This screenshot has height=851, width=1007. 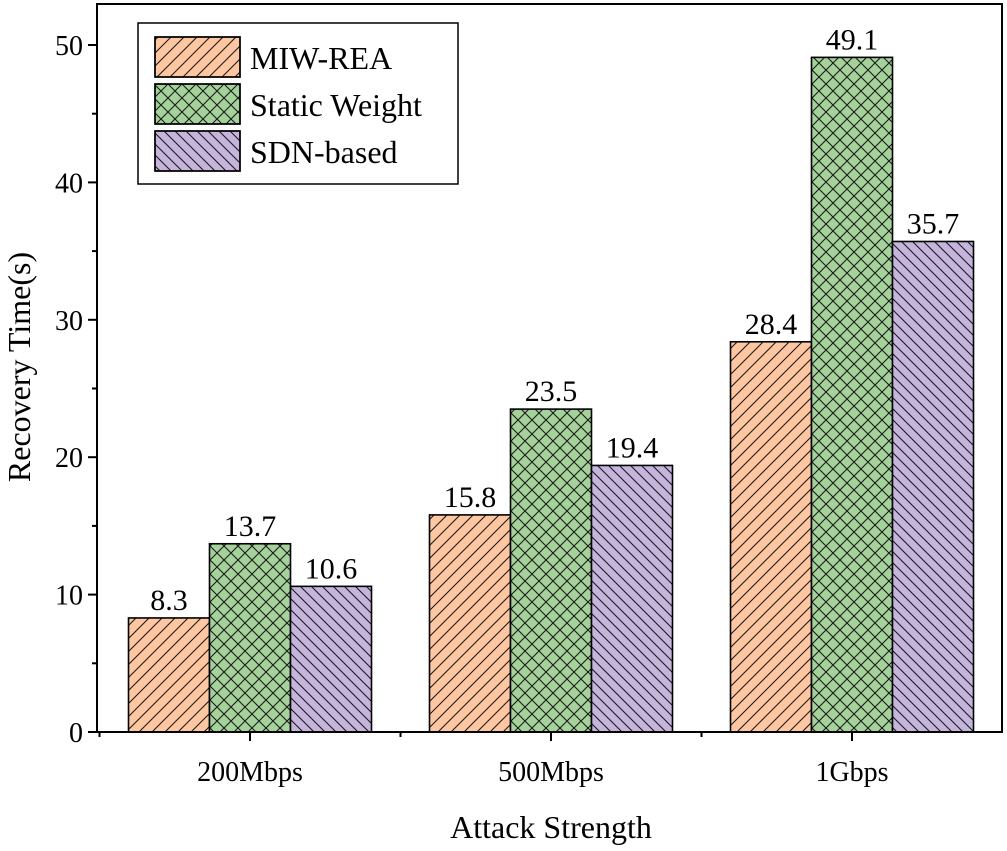 I want to click on value-label-static-weight-1gbps: 49.1, so click(x=852, y=39).